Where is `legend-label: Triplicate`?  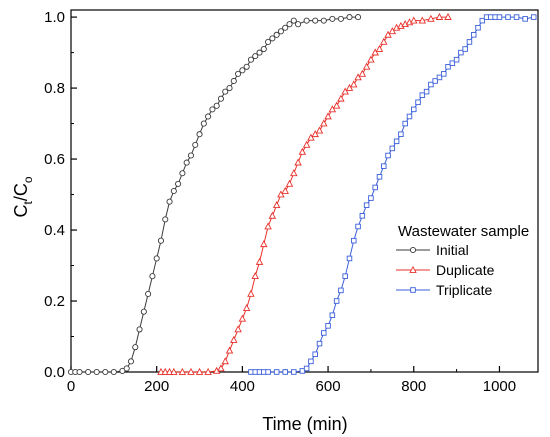 legend-label: Triplicate is located at coordinates (464, 290).